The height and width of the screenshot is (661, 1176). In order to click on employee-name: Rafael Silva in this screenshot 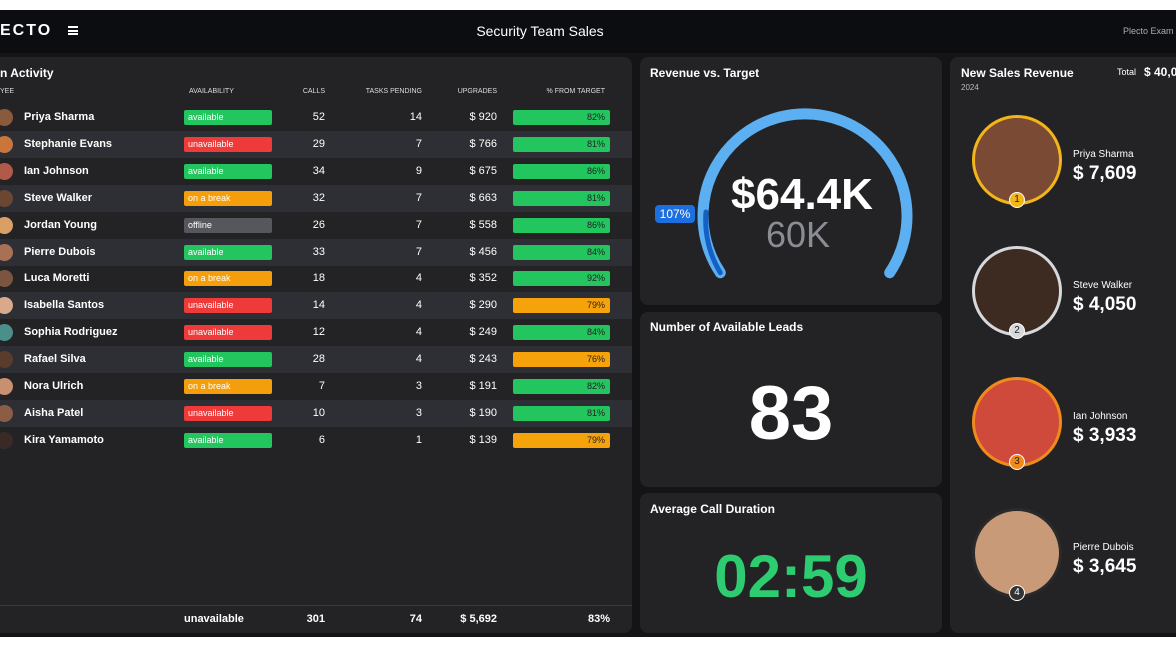, I will do `click(55, 359)`.